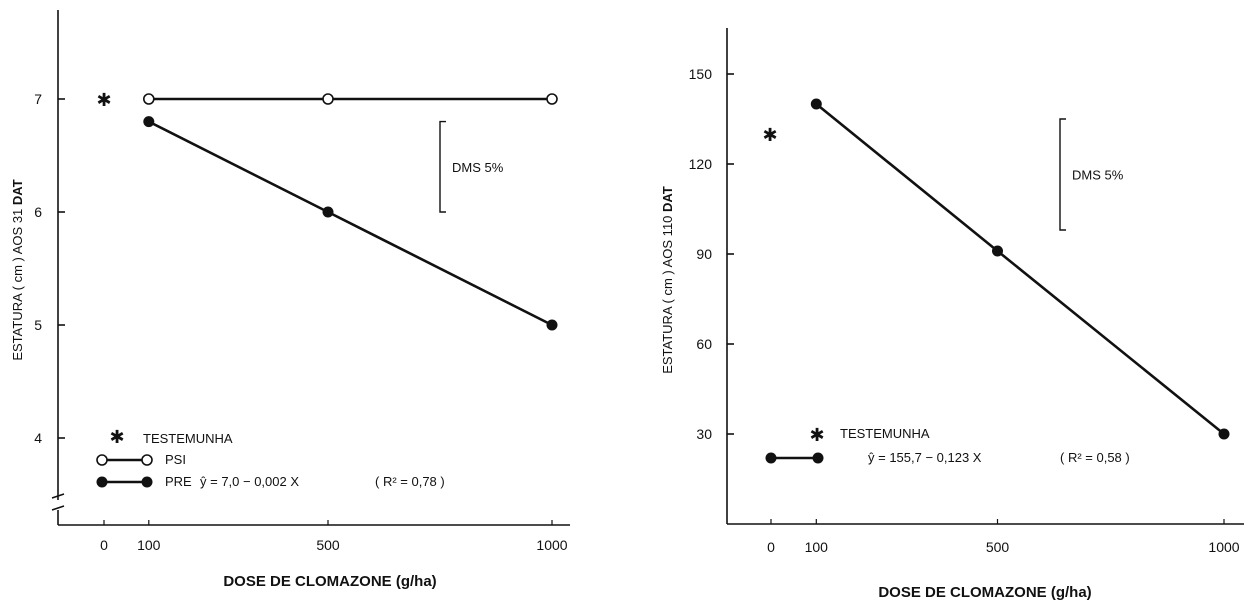 This screenshot has width=1249, height=603. I want to click on series-line, so click(350, 223).